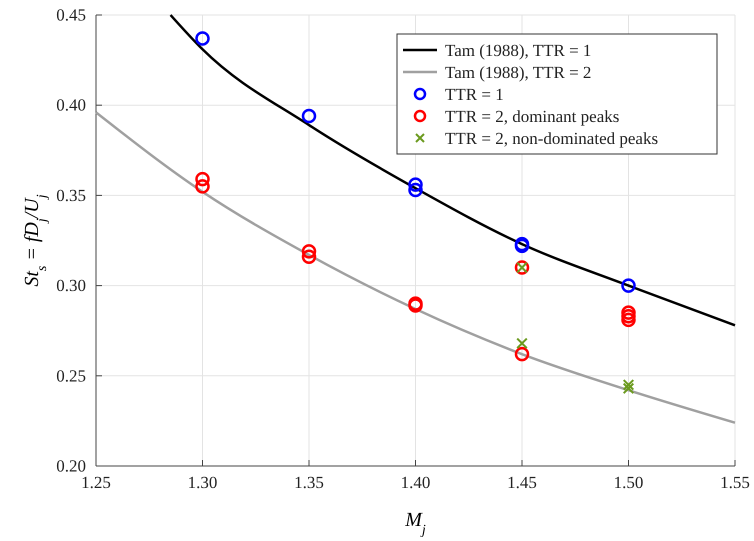  What do you see at coordinates (551, 138) in the screenshot?
I see `legend-label: TTR = 2, non-dominated peaks` at bounding box center [551, 138].